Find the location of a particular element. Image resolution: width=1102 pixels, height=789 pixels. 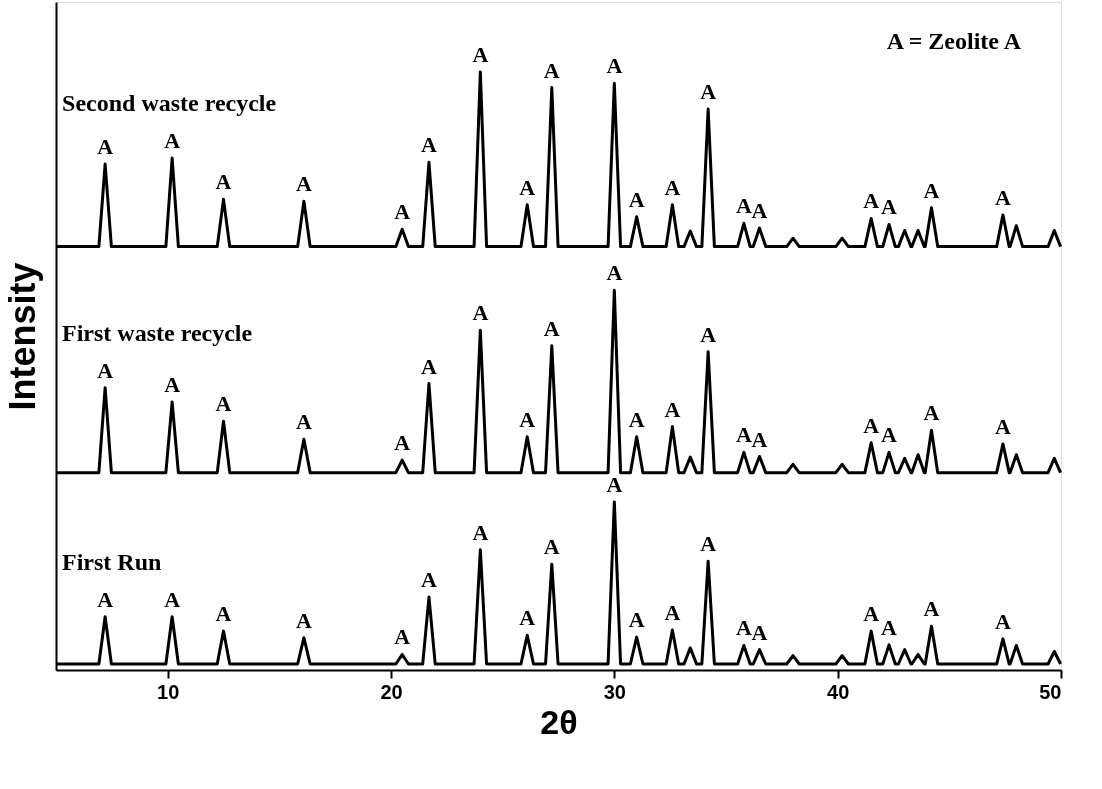

series-label: First Run is located at coordinates (112, 561).